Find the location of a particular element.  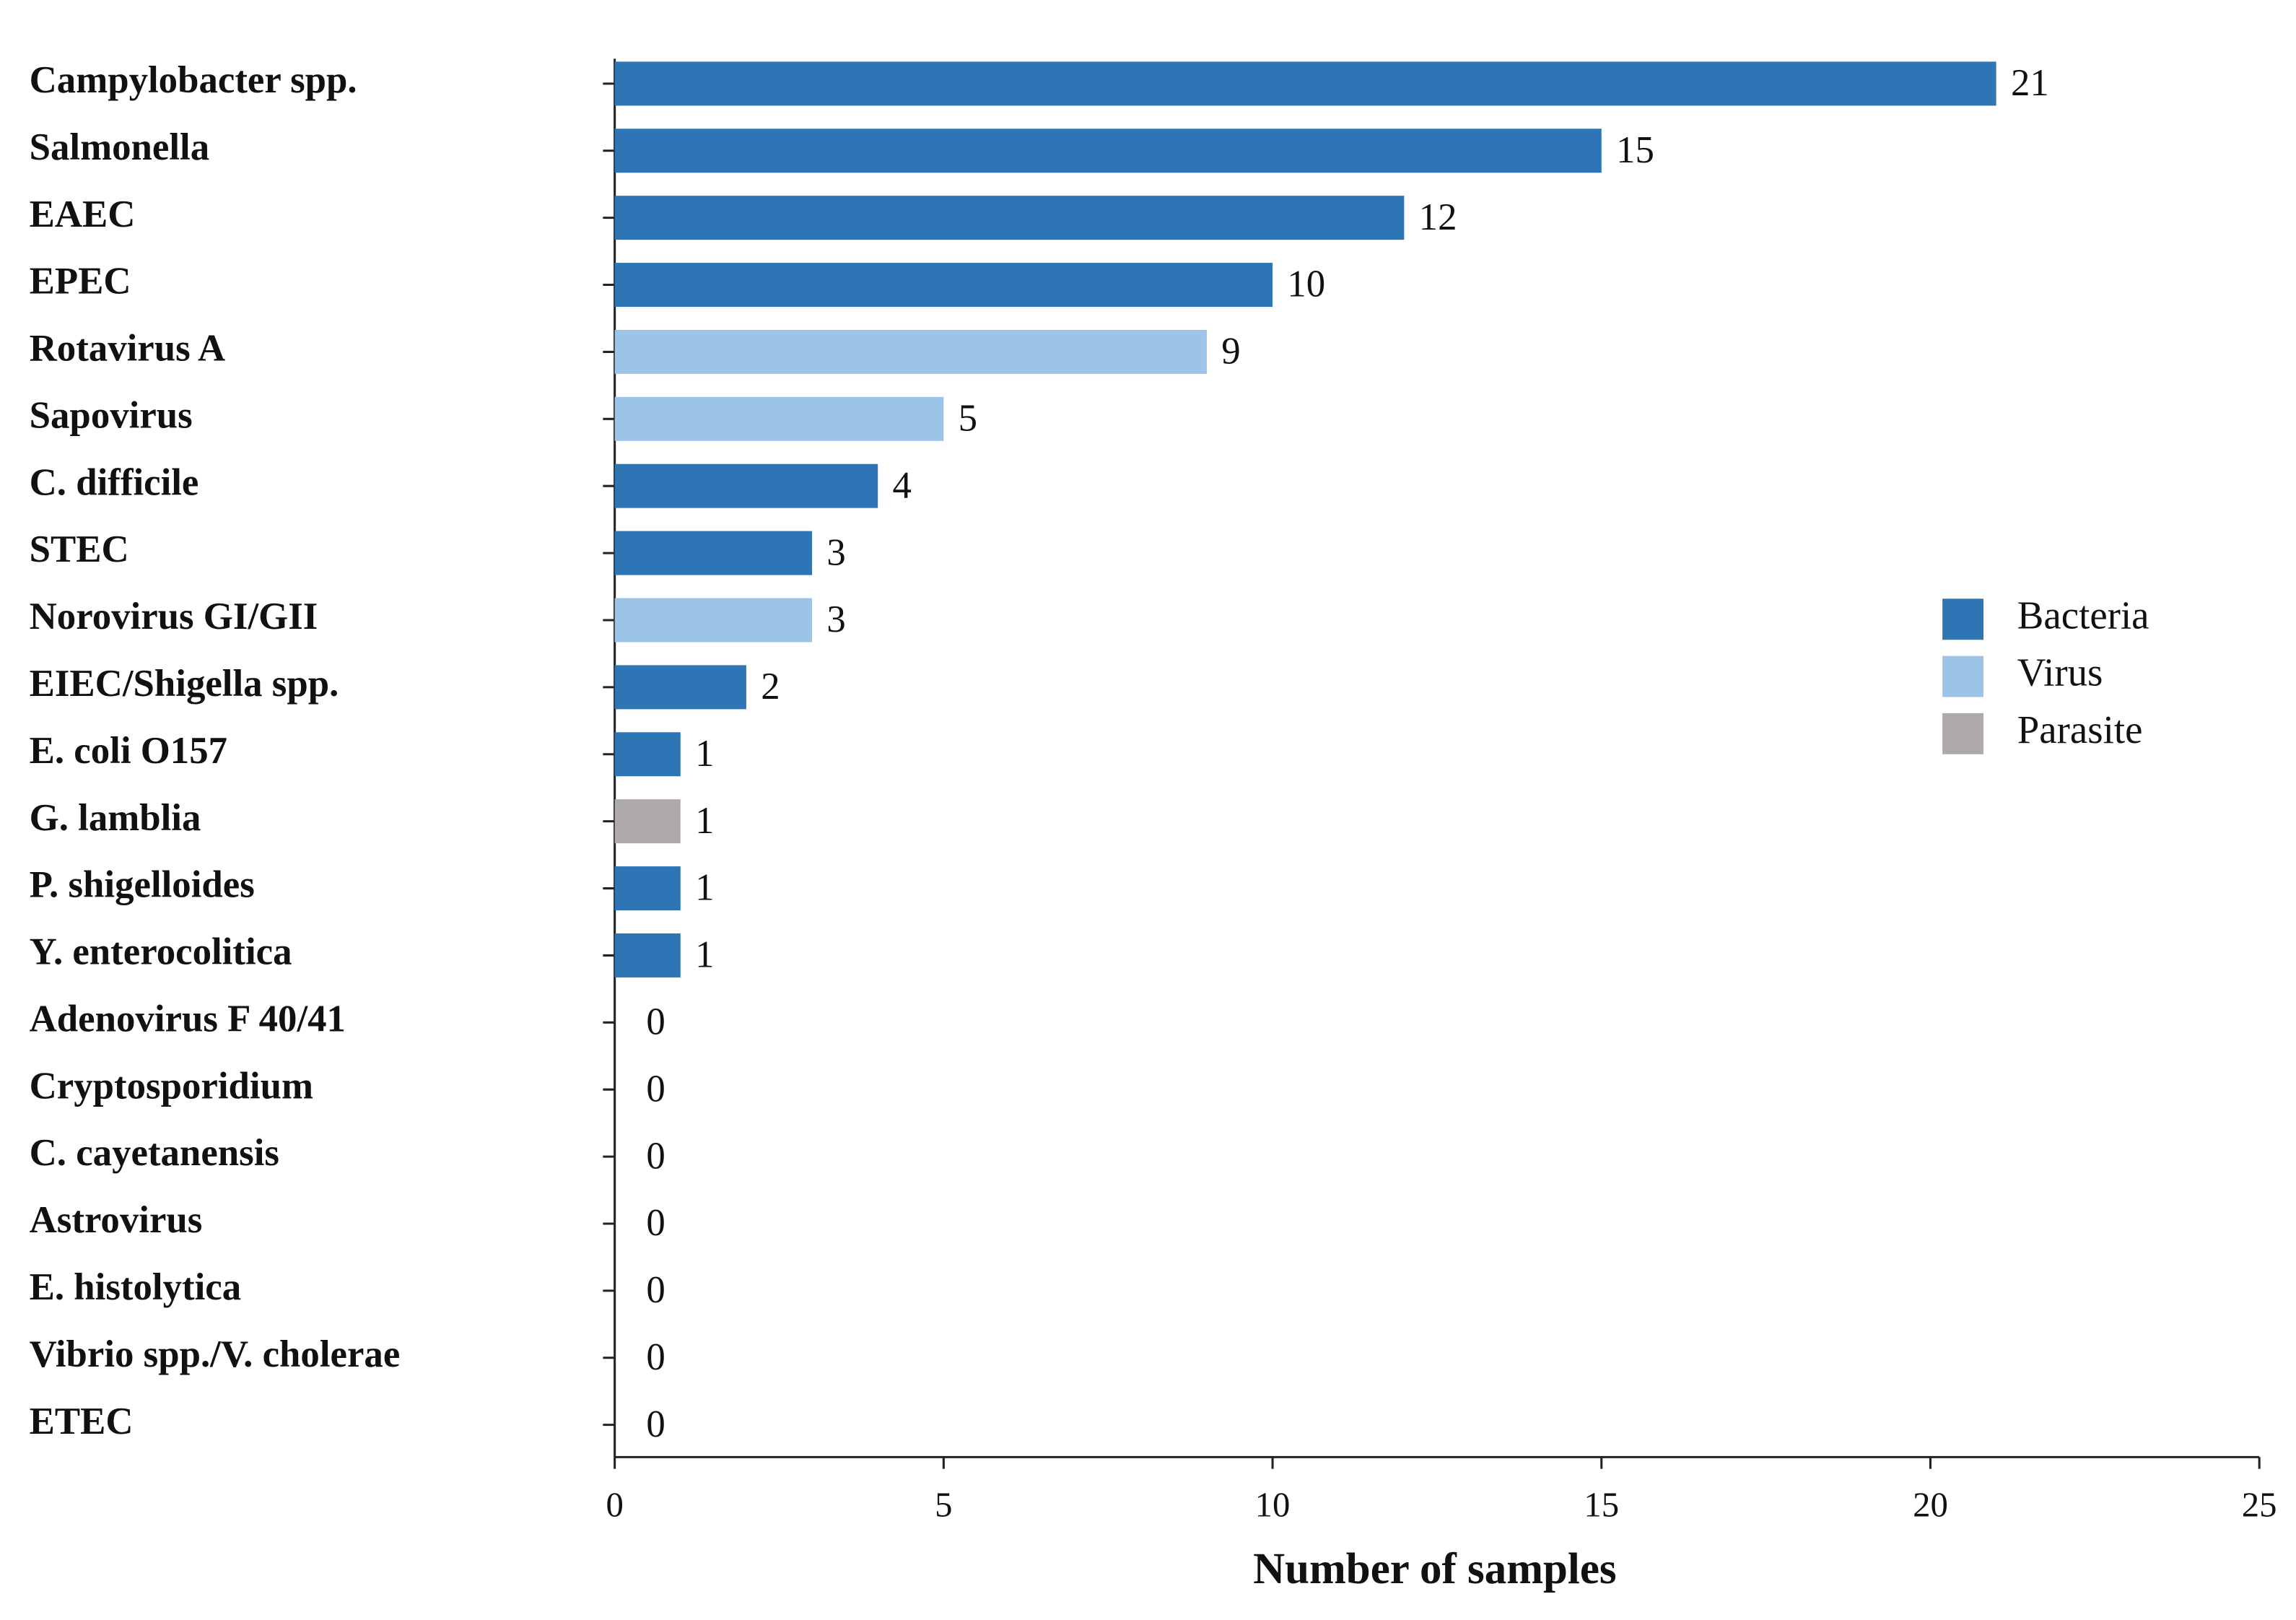

category-label: Rotavirus A is located at coordinates (128, 349).